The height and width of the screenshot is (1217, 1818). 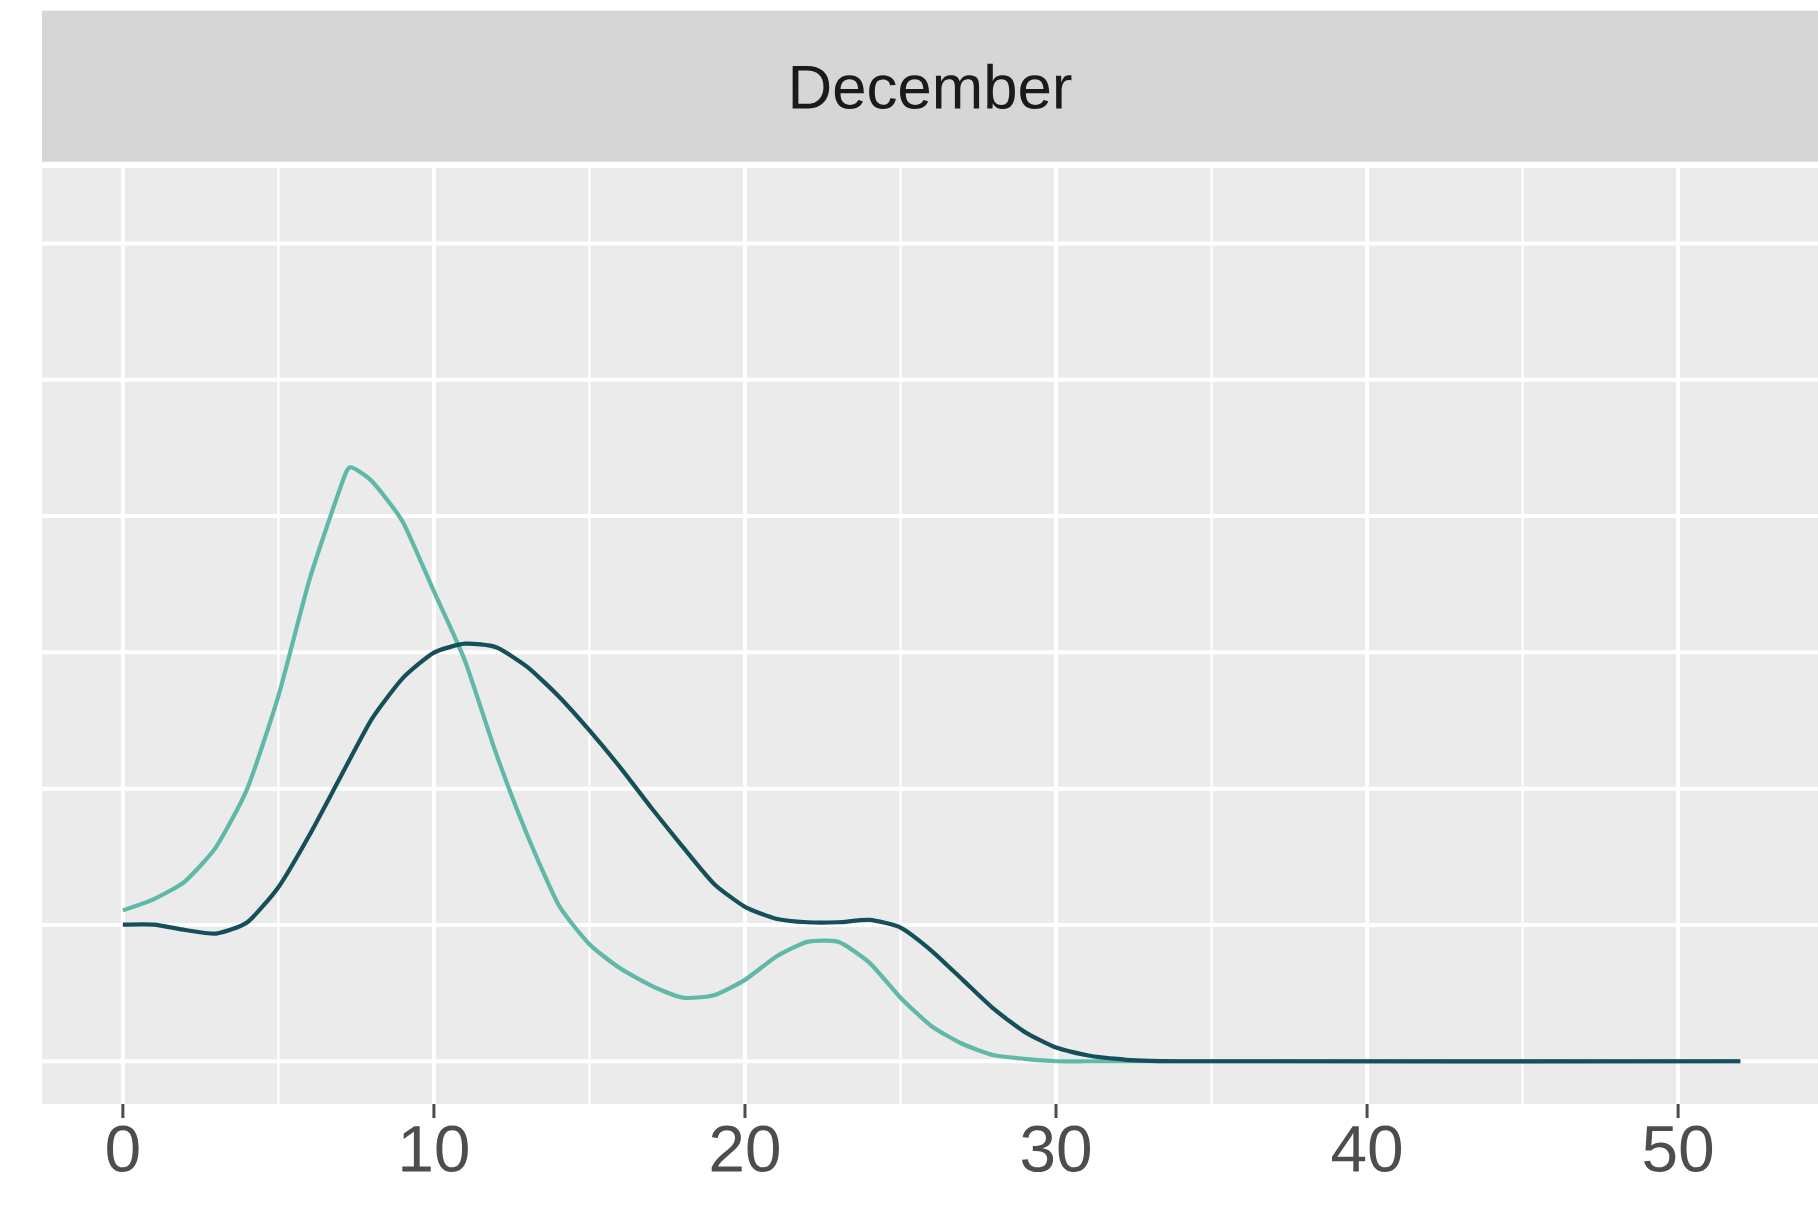 I want to click on x-tick-label: 10, so click(x=435, y=1149).